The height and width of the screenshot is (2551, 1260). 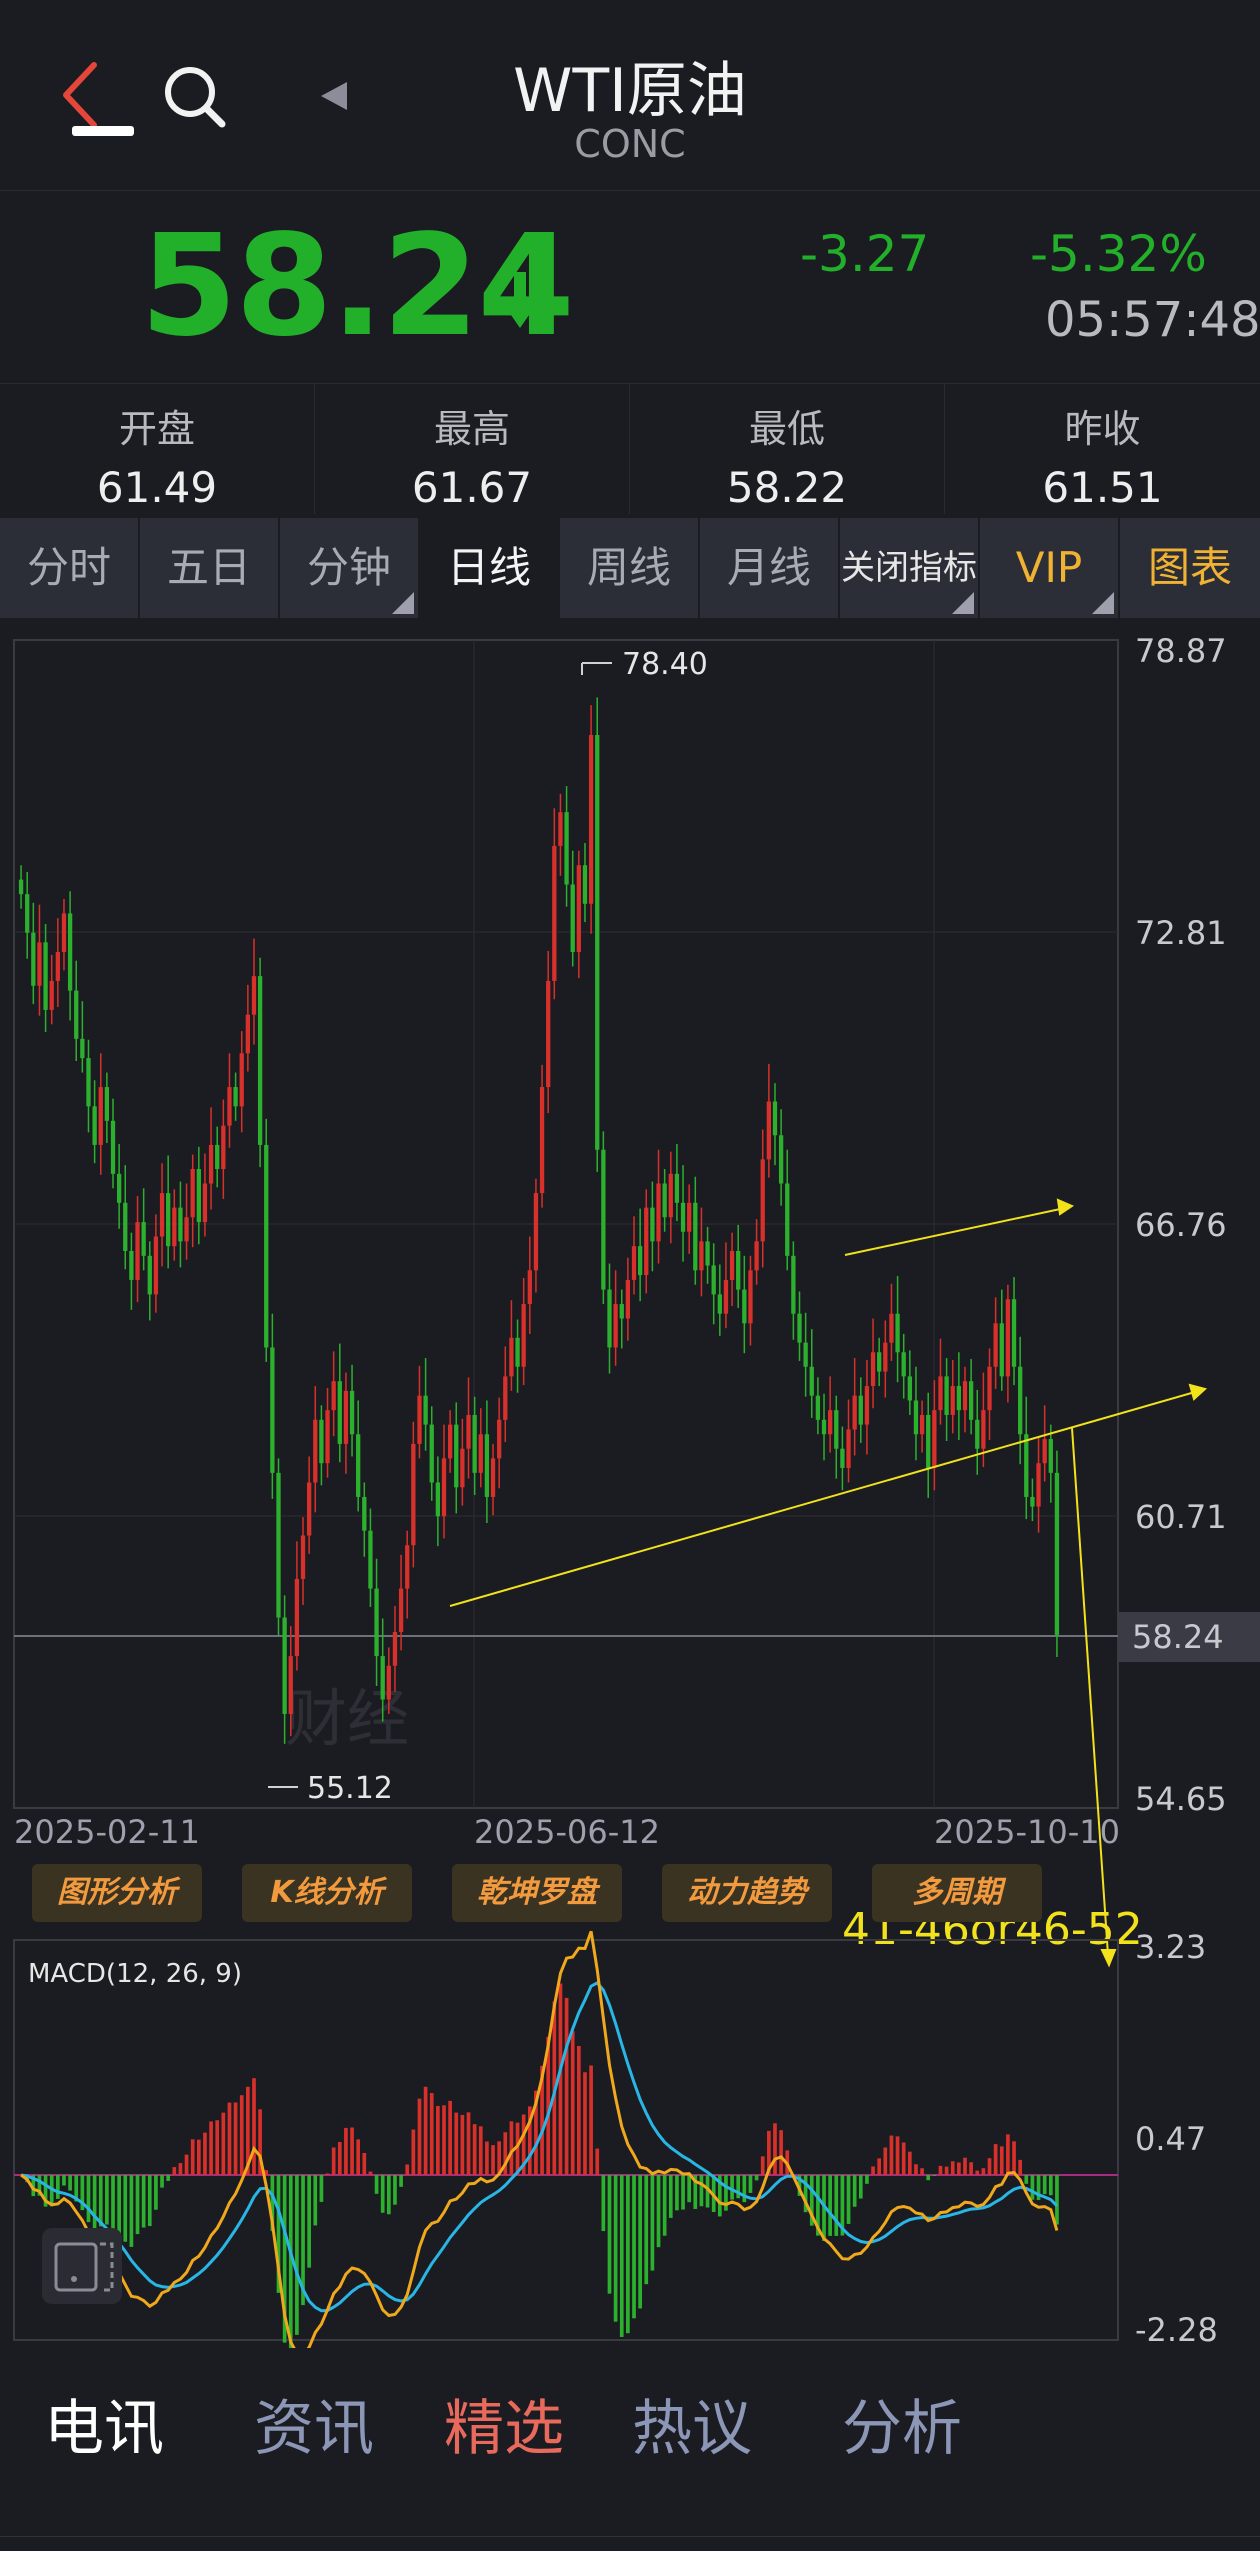 I want to click on prev-close-stat: 昨收 61.51, so click(x=1102, y=449).